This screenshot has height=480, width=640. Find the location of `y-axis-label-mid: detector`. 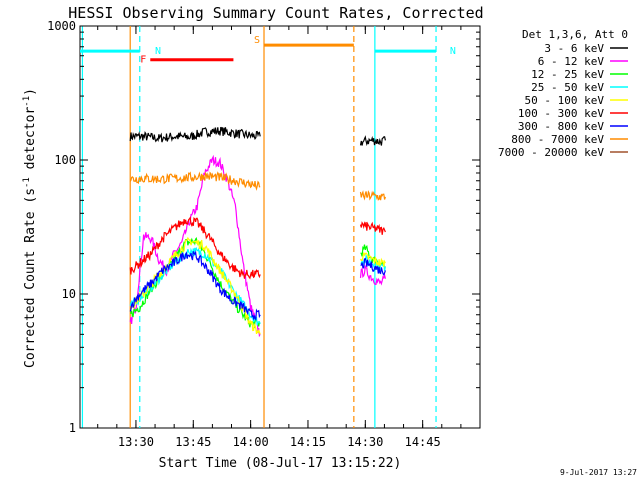

y-axis-label-mid: detector is located at coordinates (30, 142).